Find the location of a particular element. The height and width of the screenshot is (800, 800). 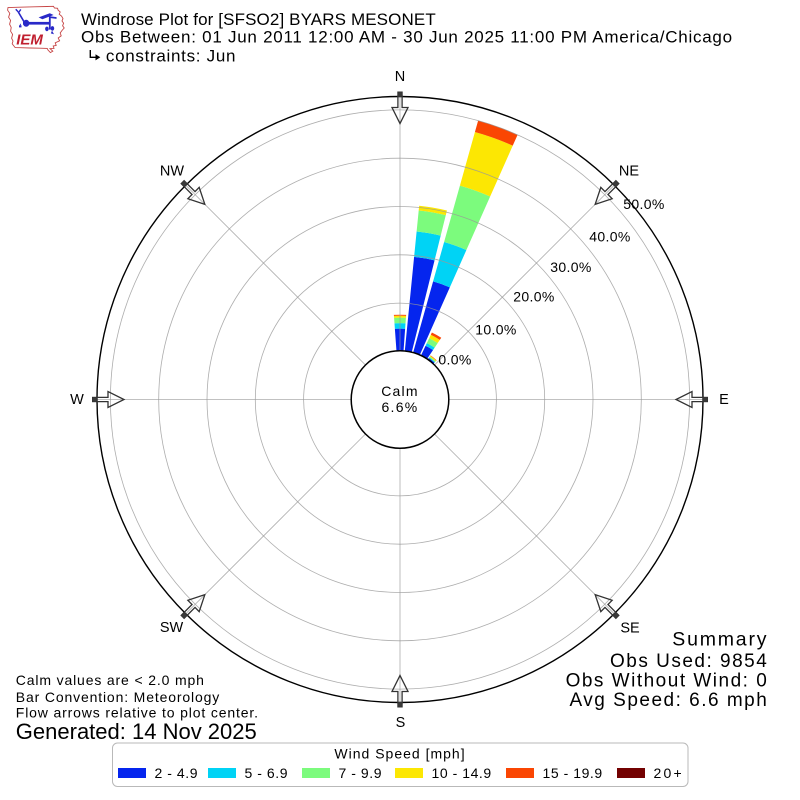

svg-text: 20+ is located at coordinates (669, 773).